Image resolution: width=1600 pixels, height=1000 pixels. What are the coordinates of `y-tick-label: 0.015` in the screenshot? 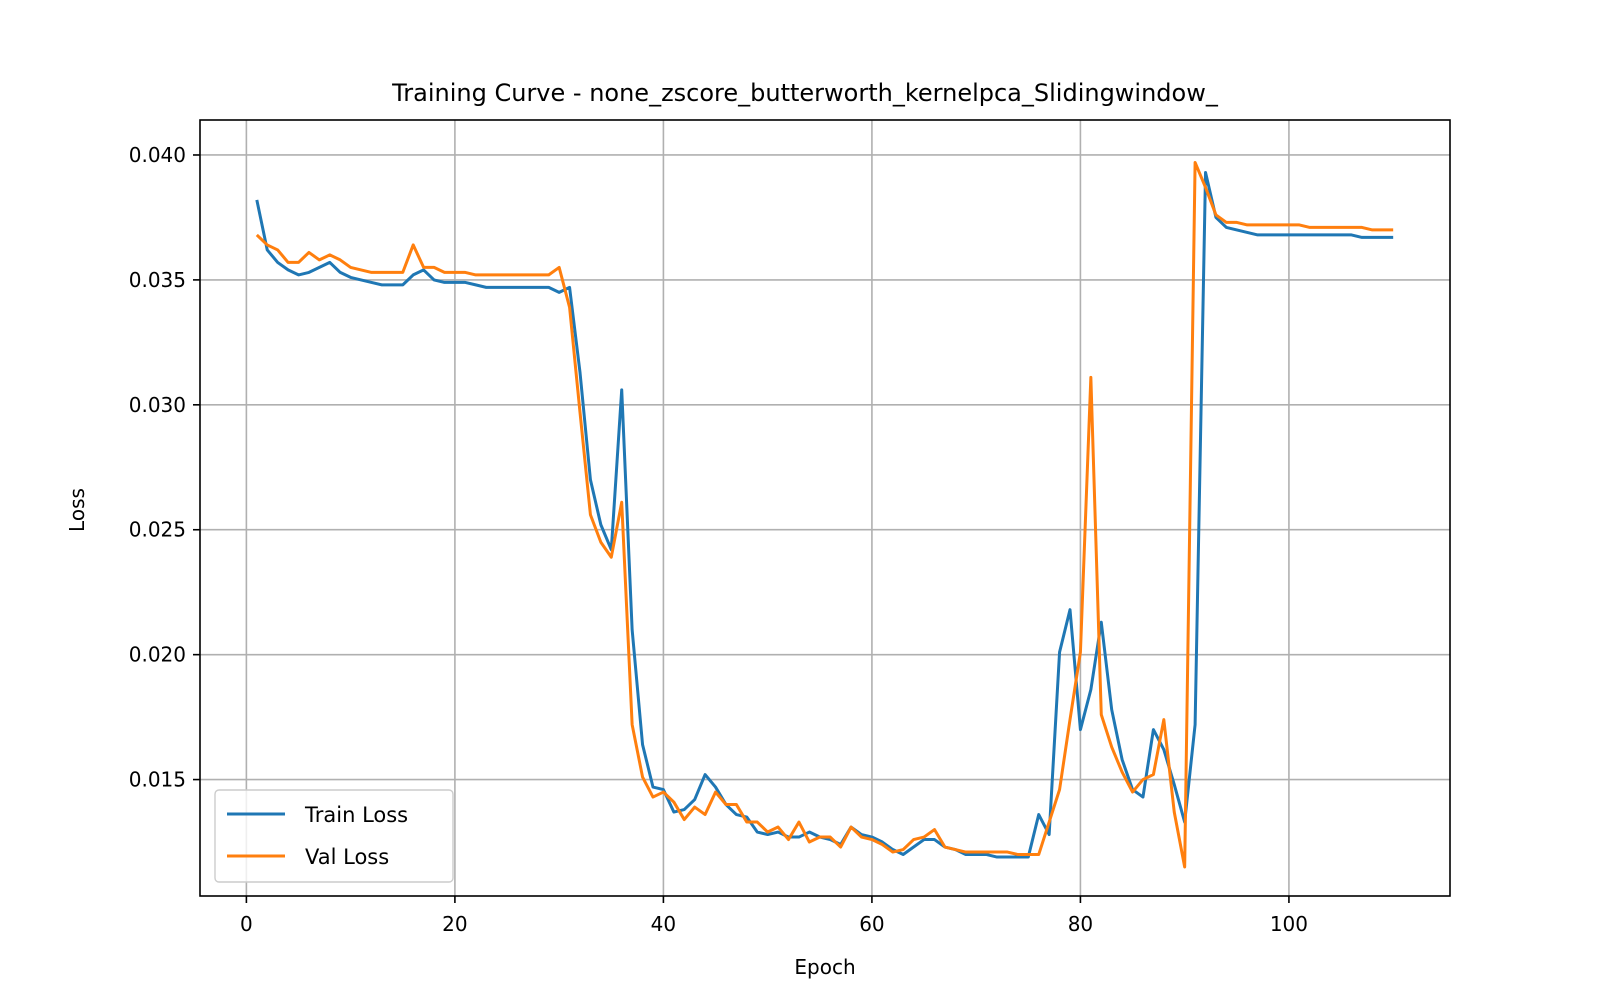 It's located at (157, 780).